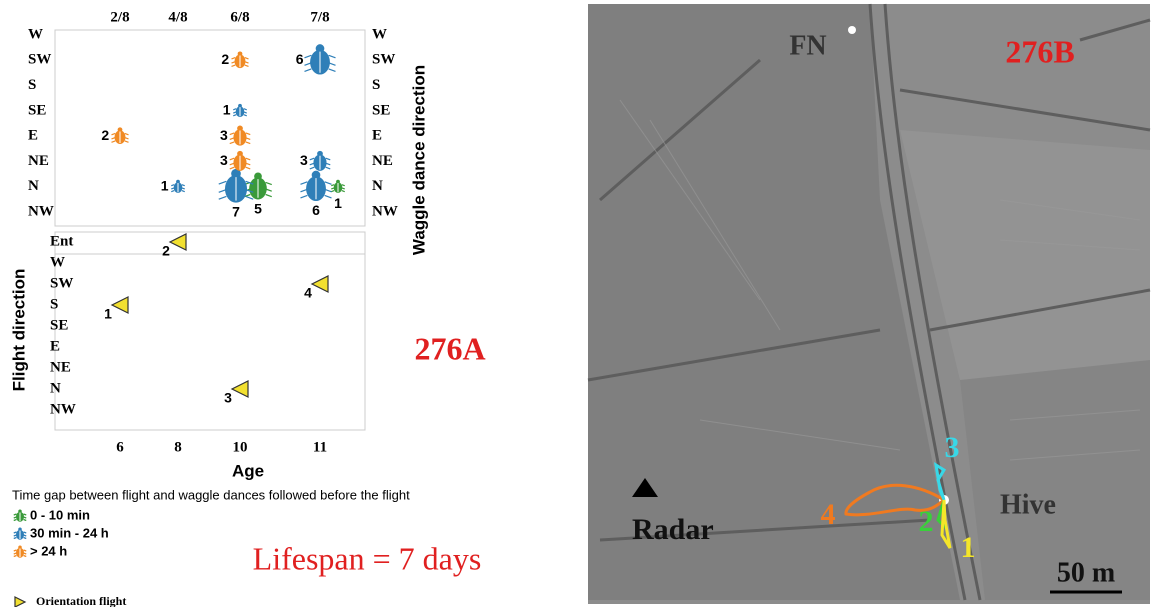  What do you see at coordinates (258, 209) in the screenshot?
I see `dance-count: 5` at bounding box center [258, 209].